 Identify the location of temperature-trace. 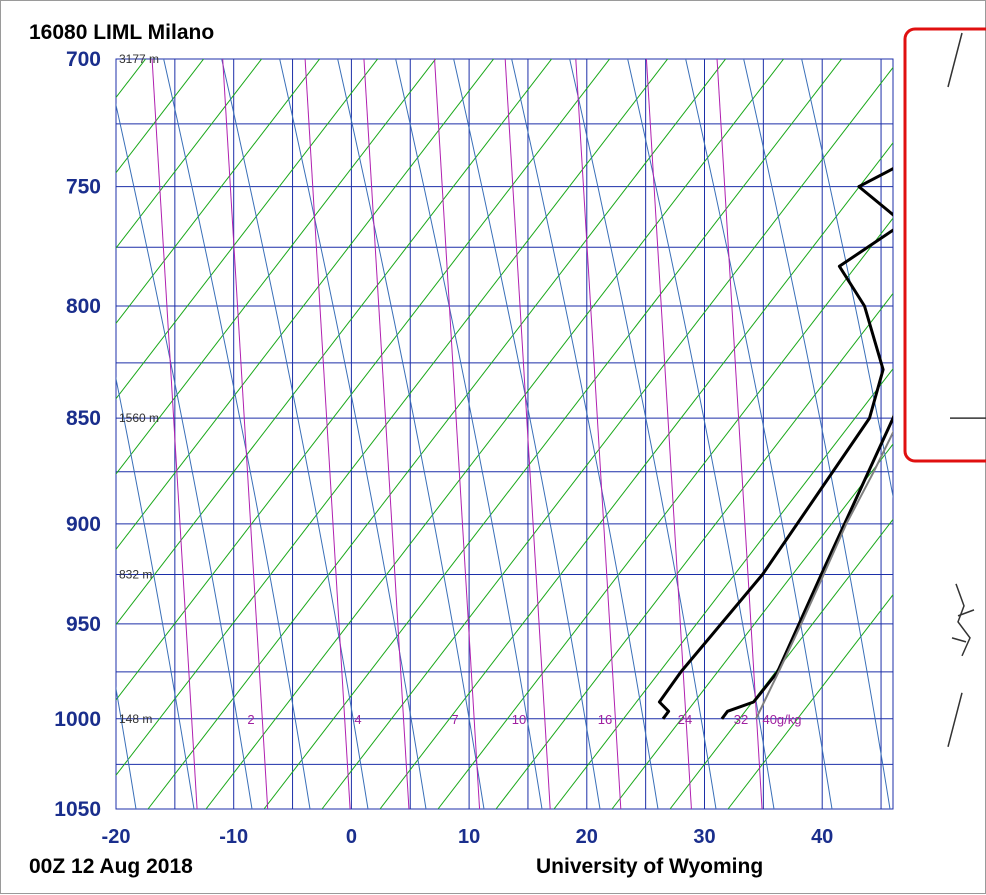
(806, 567).